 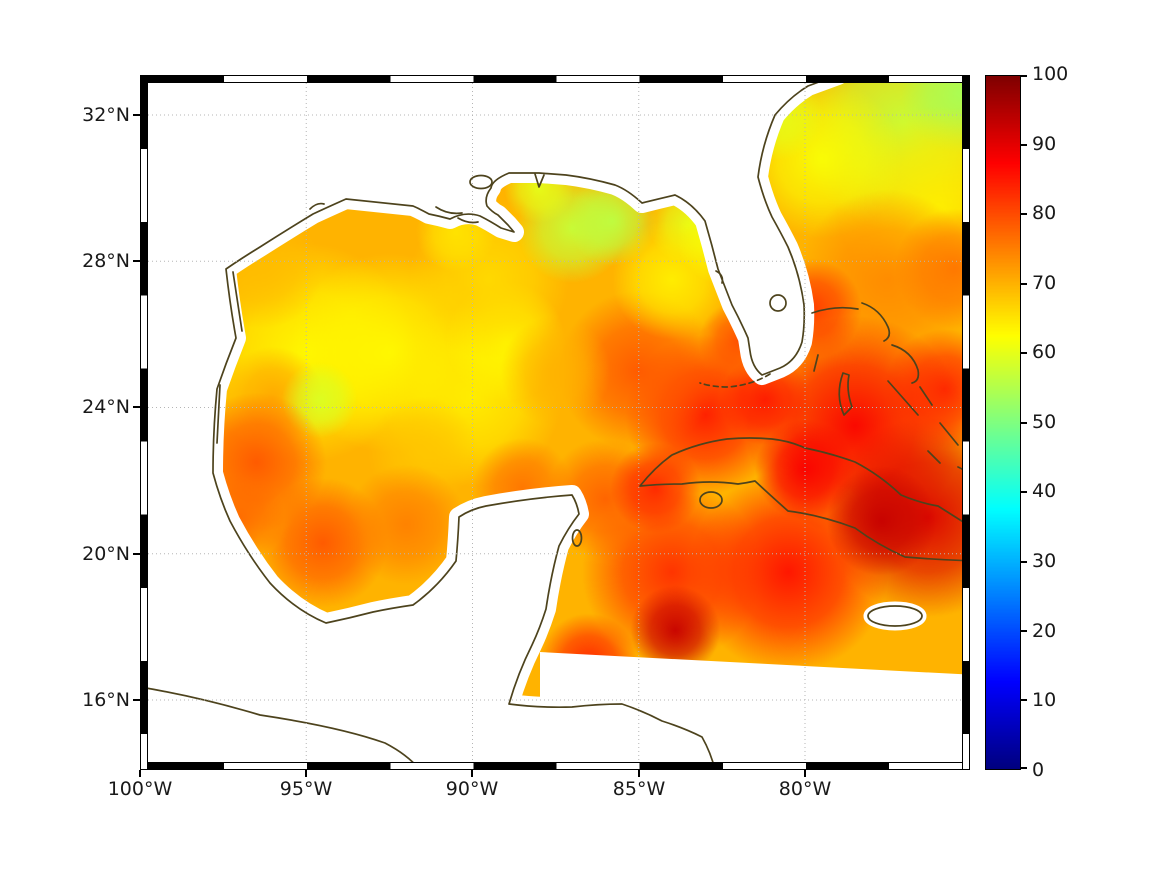 I want to click on louisiana-marsh, so click(x=457, y=215).